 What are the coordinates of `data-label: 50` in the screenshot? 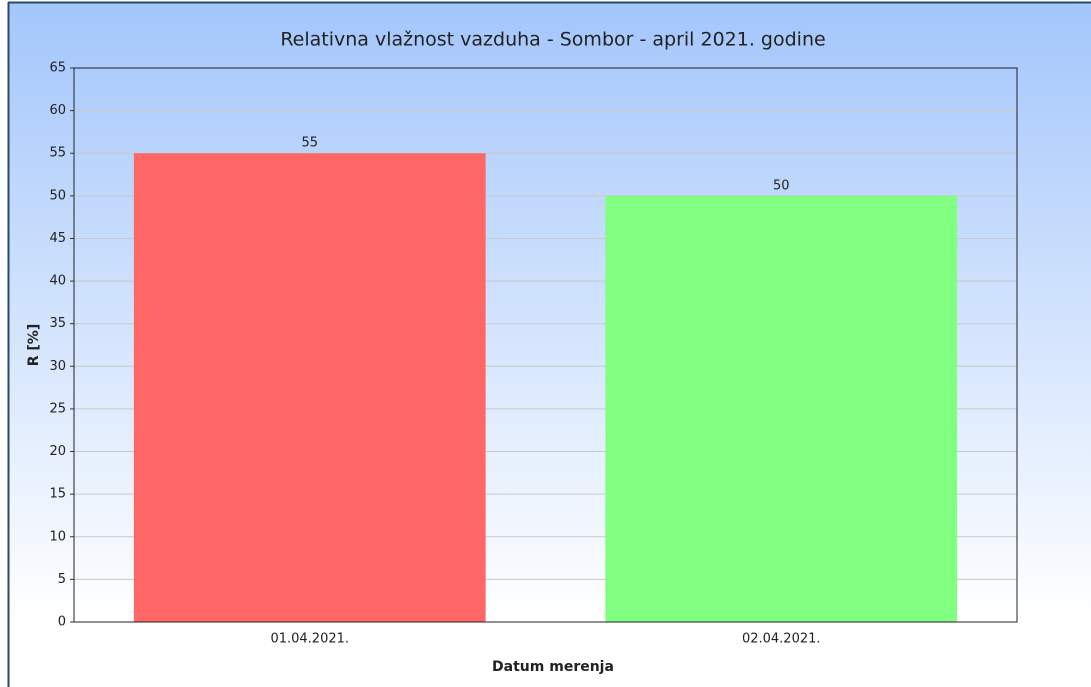 It's located at (781, 185).